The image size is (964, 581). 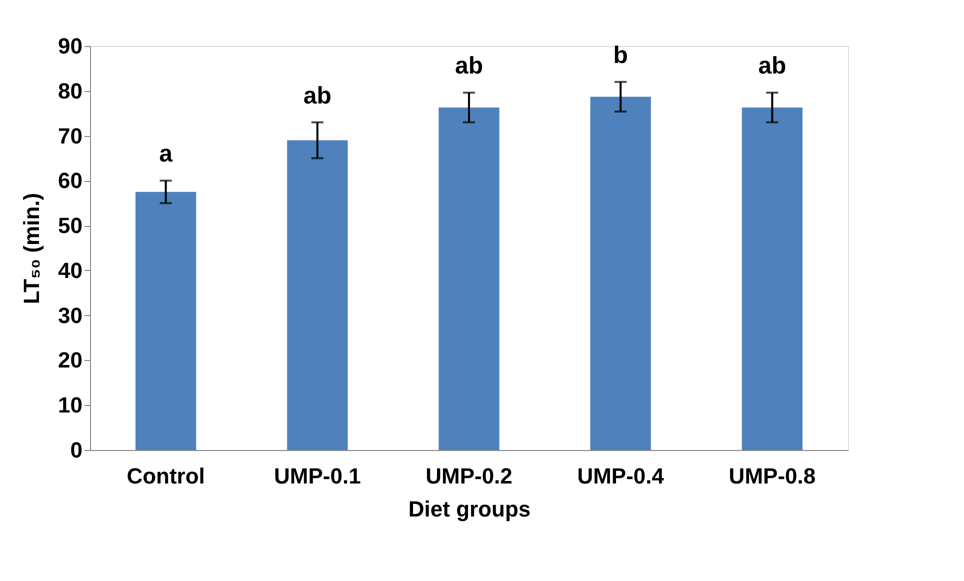 What do you see at coordinates (70, 270) in the screenshot?
I see `y-tick-label: 40` at bounding box center [70, 270].